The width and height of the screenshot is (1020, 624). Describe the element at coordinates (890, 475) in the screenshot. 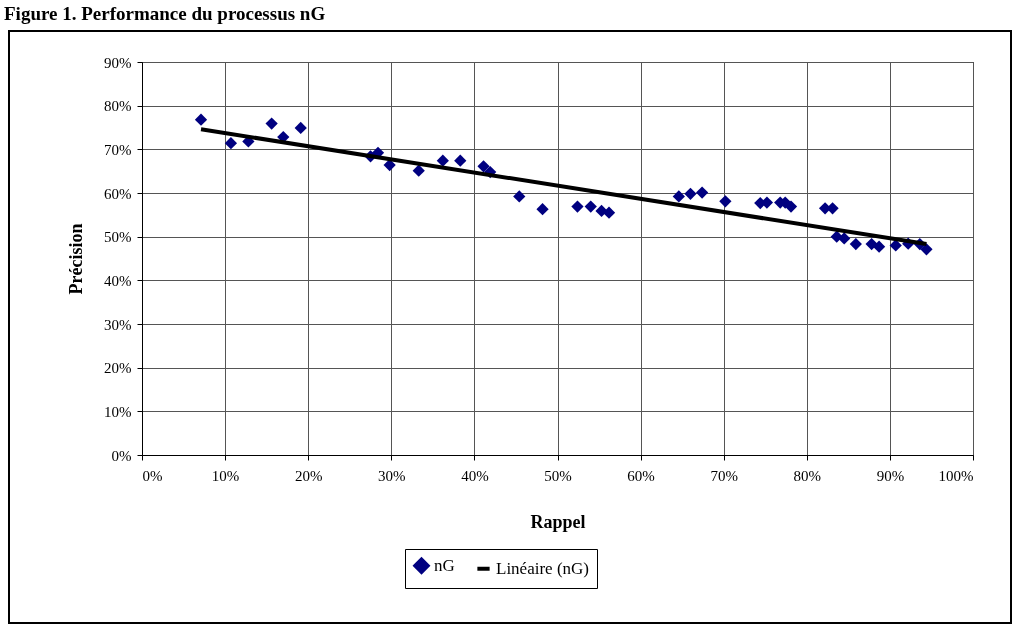

I see `x-tick-label: 90%` at that location.